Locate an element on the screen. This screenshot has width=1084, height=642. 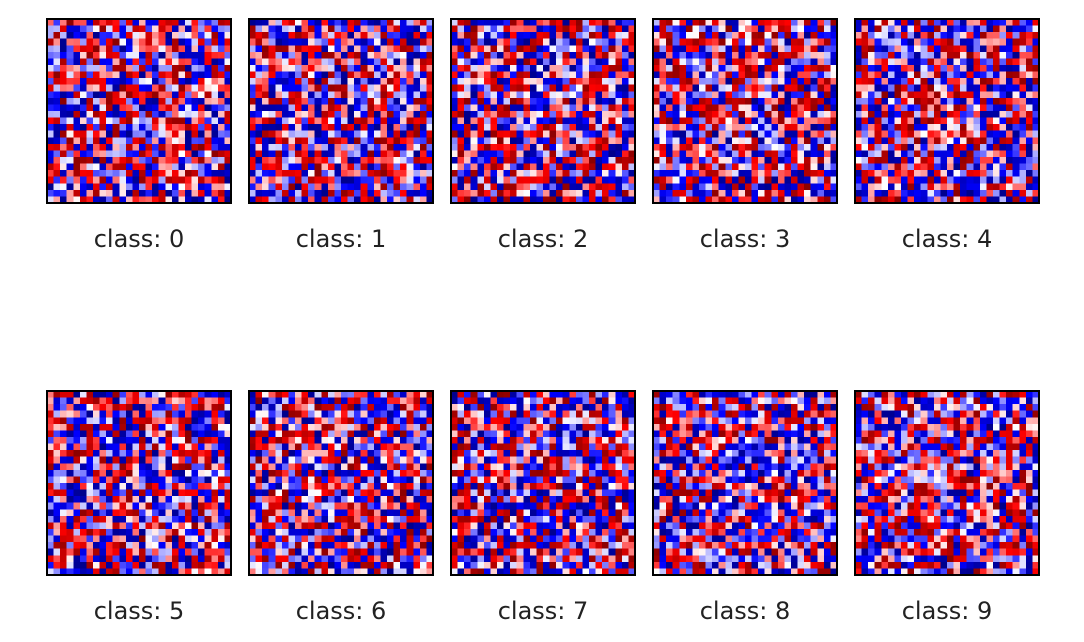
heatmap-panel-1: class: 1 is located at coordinates (341, 135).